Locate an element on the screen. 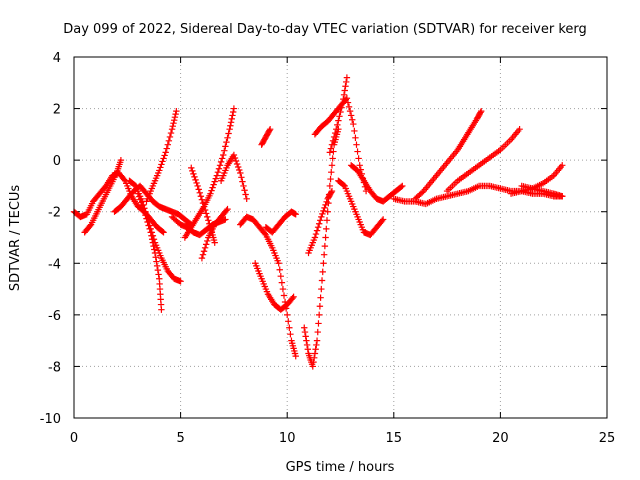 The image size is (640, 480). y-tick-label: -10 is located at coordinates (50, 419).